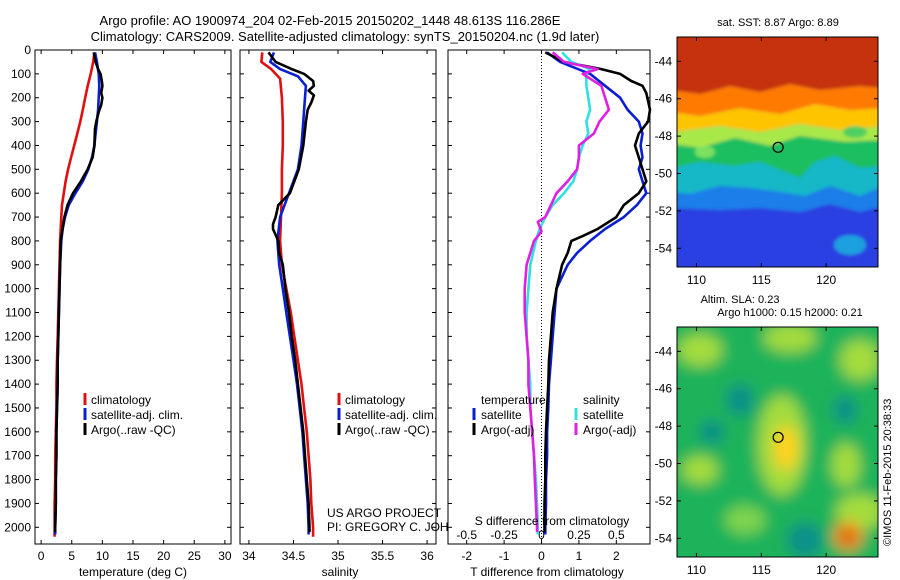  I want to click on legend-label-satellite: satellite-adj. clim., so click(137, 415).